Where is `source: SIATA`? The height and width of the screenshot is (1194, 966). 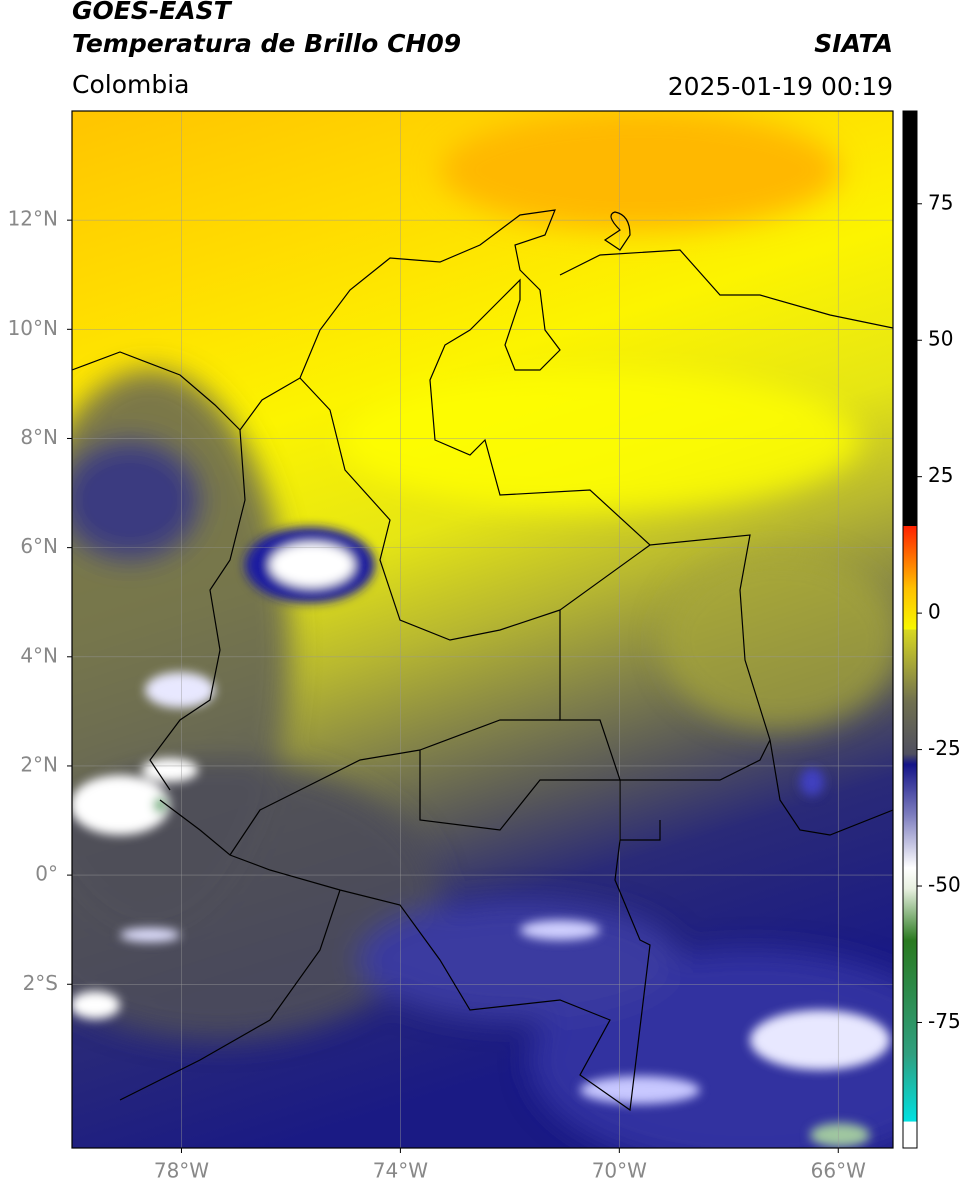
source: SIATA is located at coordinates (853, 43).